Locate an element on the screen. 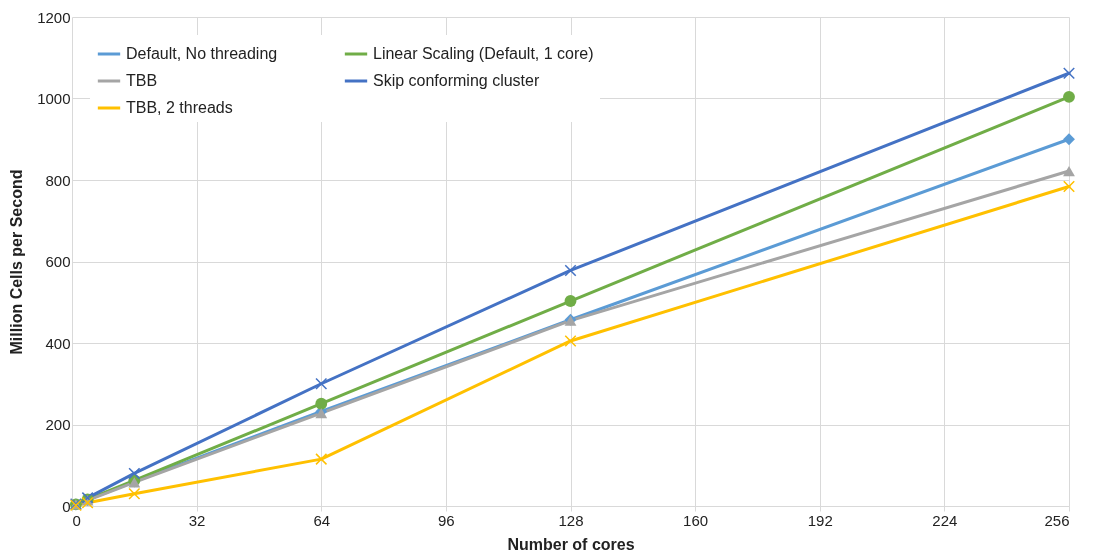 This screenshot has height=556, width=1100. y-tick-label: 0 is located at coordinates (66, 506).